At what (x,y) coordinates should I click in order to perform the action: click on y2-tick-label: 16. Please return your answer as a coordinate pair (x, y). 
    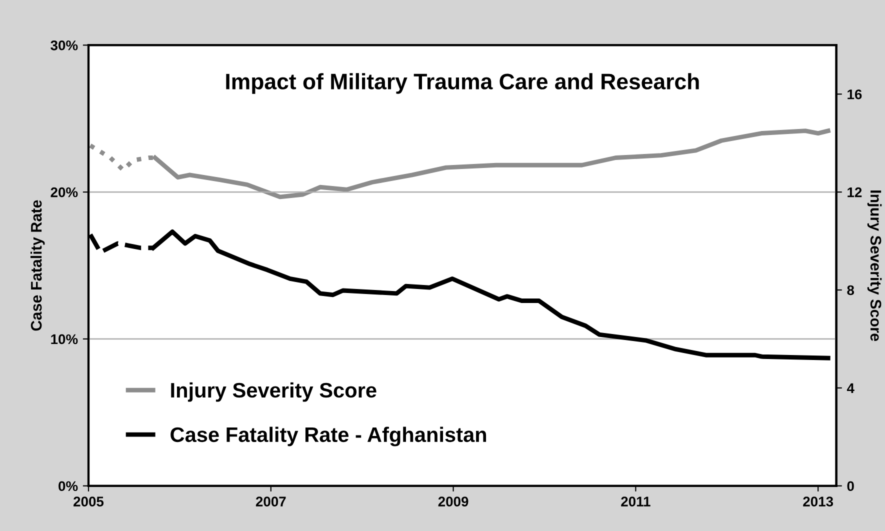
    Looking at the image, I should click on (855, 94).